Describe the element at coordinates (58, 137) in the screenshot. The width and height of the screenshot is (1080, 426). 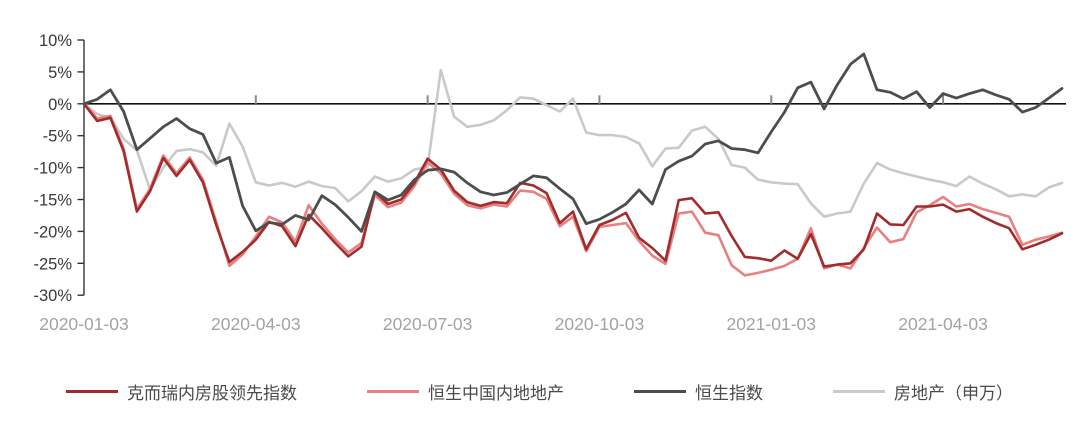
I see `y-tick-label: -5%` at that location.